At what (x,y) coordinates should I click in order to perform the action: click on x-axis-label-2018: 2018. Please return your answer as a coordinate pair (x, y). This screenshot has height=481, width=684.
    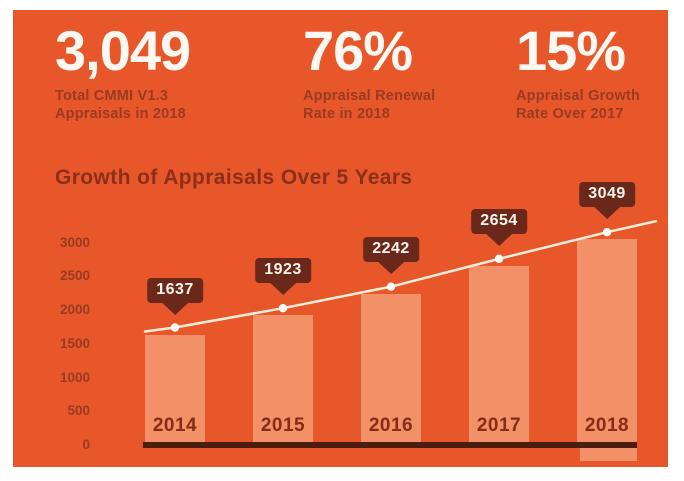
    Looking at the image, I should click on (607, 425).